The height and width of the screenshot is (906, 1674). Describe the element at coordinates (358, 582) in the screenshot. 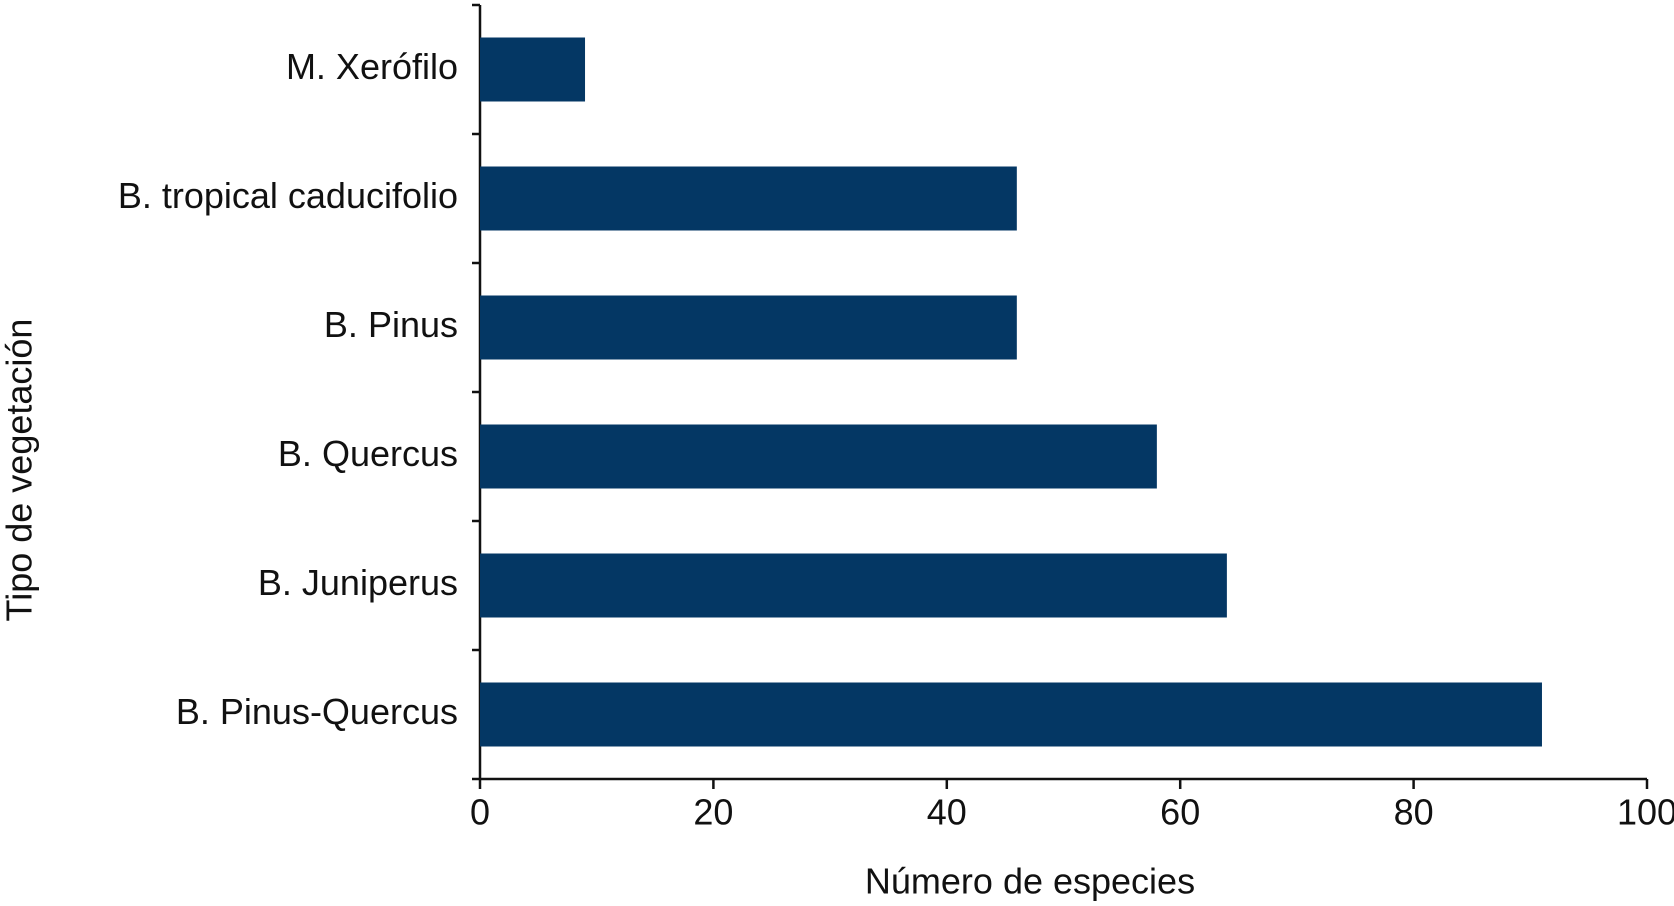

I see `y-tick-label: B. Juniperus` at that location.